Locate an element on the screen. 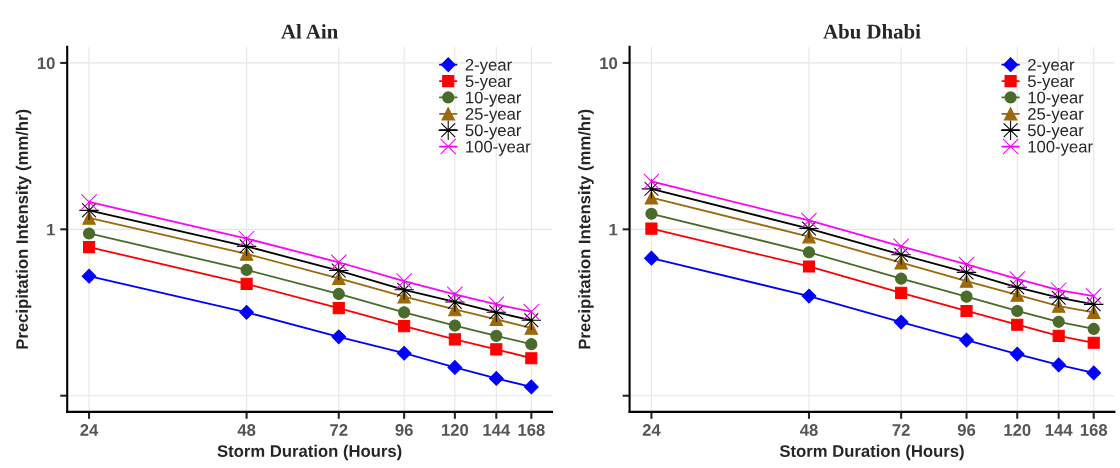  chart-title: Abu Dhabi is located at coordinates (872, 31).